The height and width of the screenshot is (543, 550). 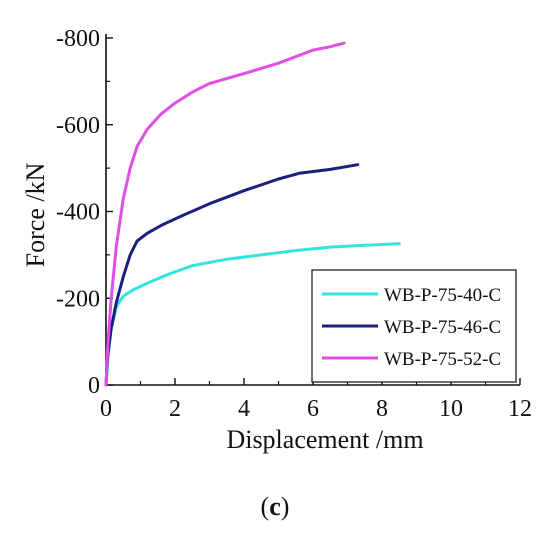 I want to click on y-tick-label: 0, so click(x=94, y=386).